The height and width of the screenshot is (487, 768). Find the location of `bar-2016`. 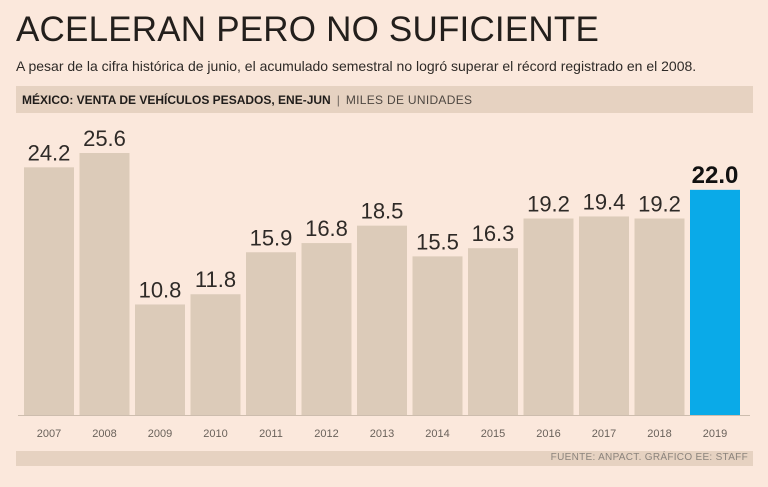

bar-2016 is located at coordinates (548, 316).